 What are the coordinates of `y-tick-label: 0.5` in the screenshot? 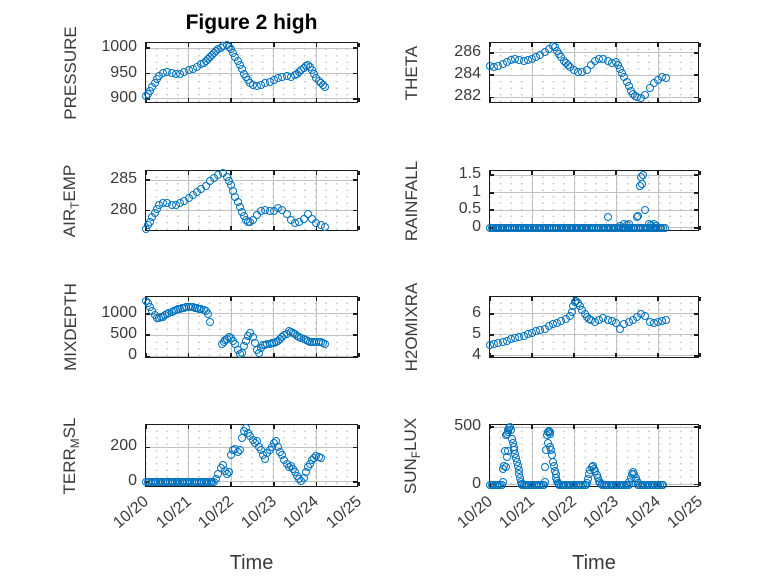 It's located at (469, 209).